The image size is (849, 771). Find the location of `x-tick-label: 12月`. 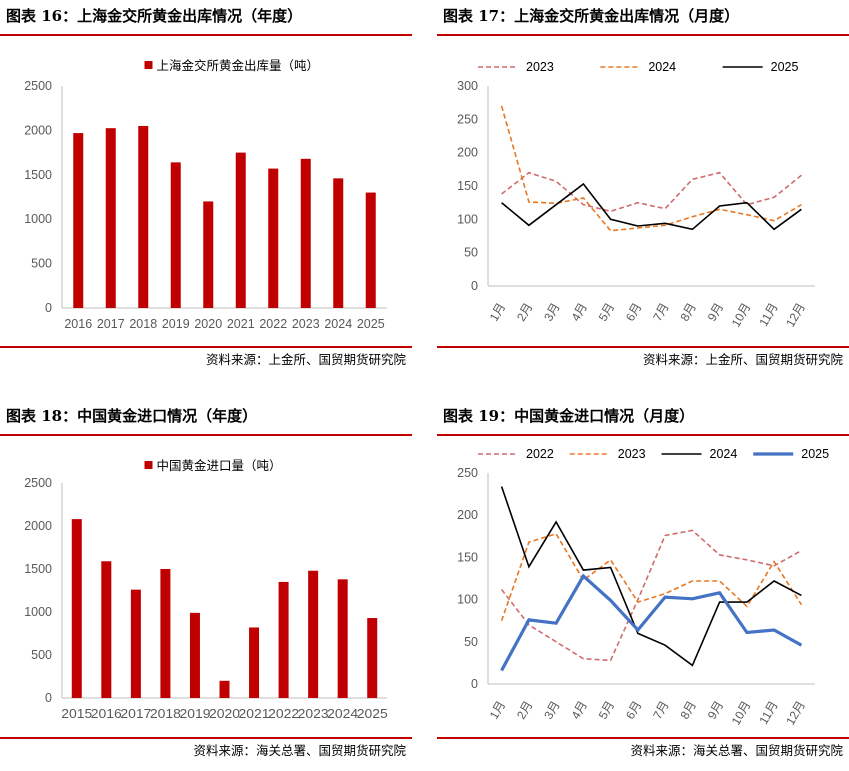

x-tick-label: 12月 is located at coordinates (795, 713).